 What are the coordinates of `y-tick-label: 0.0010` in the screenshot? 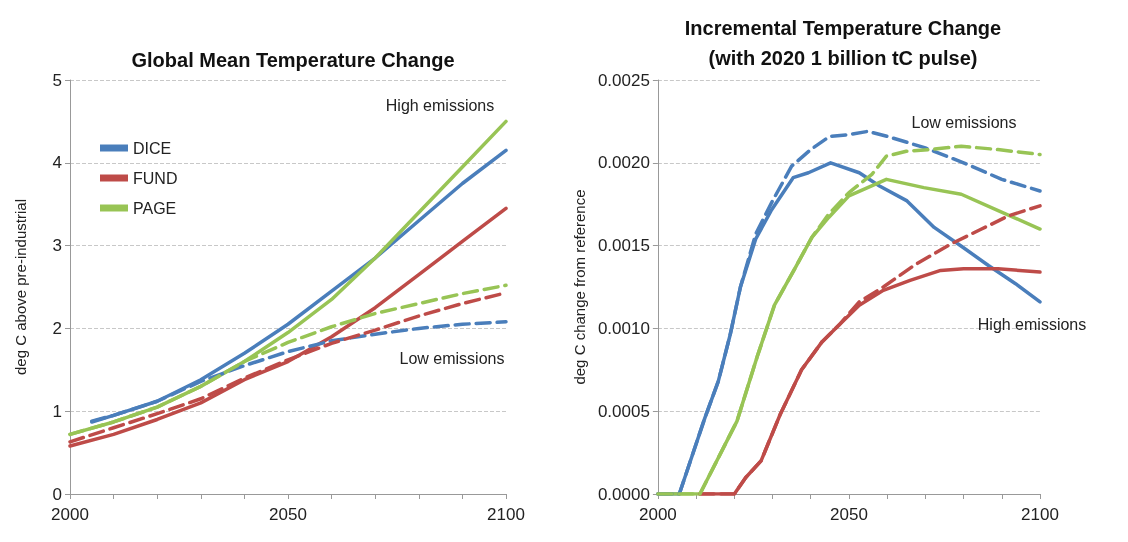 It's located at (623, 328).